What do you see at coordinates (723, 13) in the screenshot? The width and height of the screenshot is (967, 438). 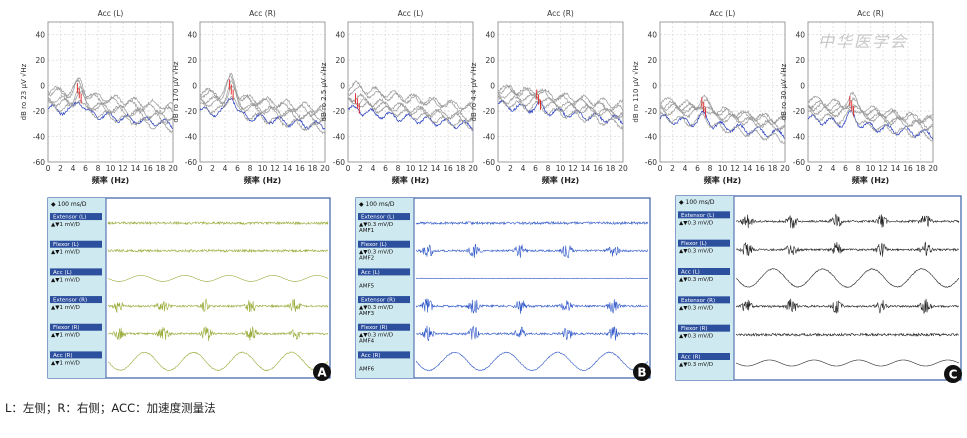 I see `spectrum-title: Acc (L)` at bounding box center [723, 13].